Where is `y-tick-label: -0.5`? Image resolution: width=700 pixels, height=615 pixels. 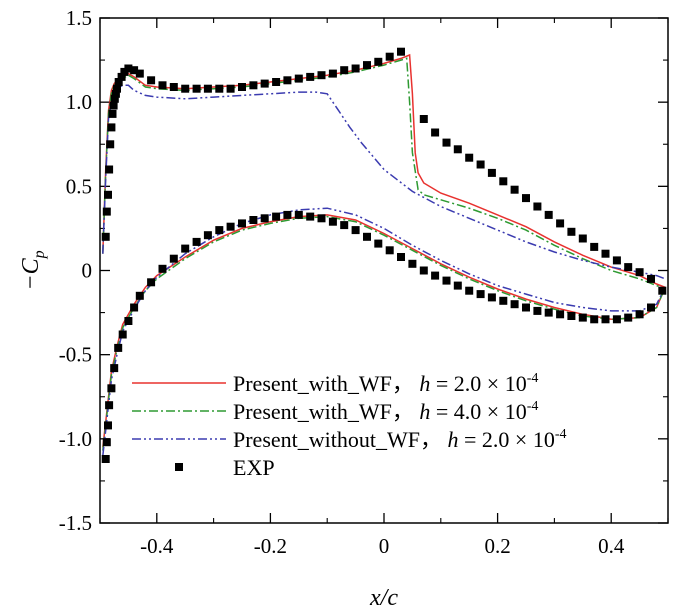 y-tick-label: -0.5 is located at coordinates (75, 355).